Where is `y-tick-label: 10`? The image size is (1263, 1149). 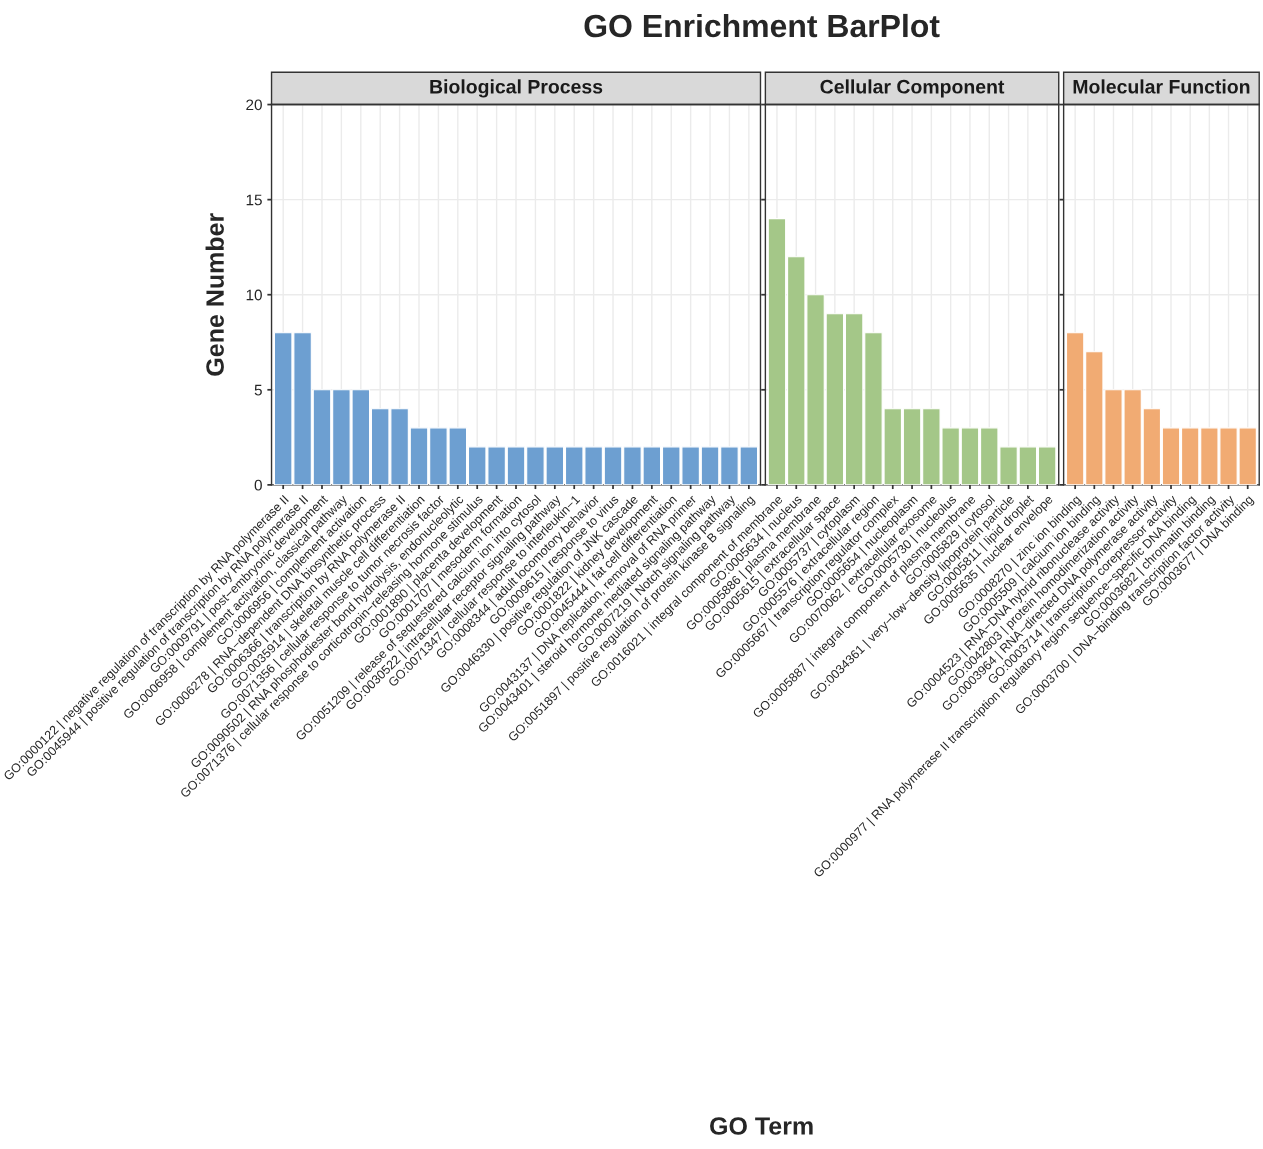
y-tick-label: 10 is located at coordinates (254, 295).